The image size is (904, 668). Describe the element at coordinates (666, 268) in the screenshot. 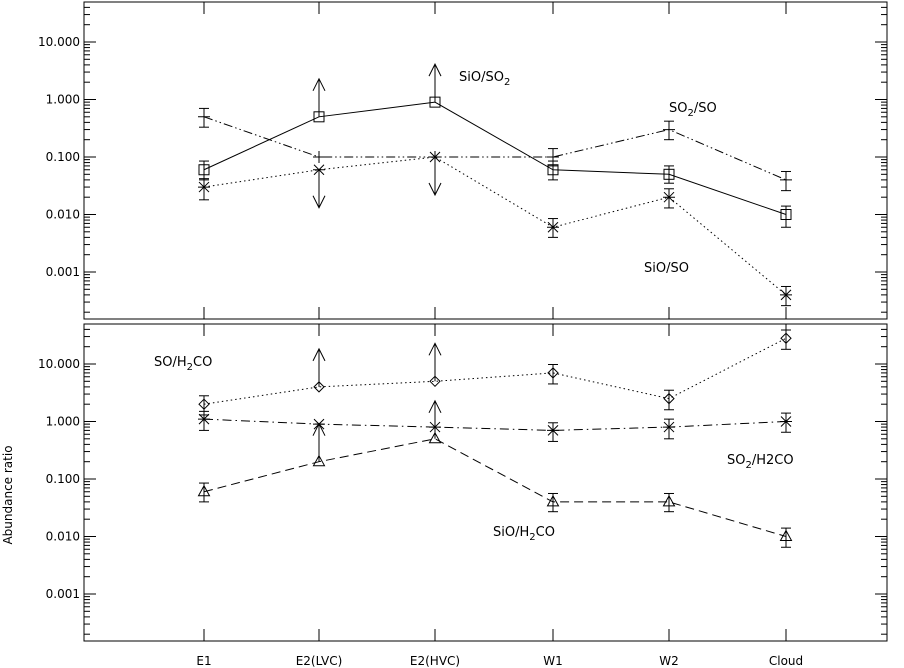

I see `series-label: SiO/SO` at that location.